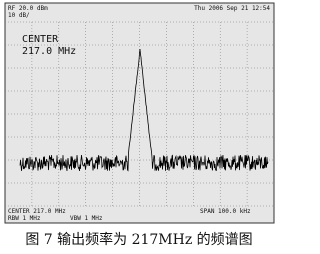 This screenshot has width=320, height=254. What do you see at coordinates (232, 8) in the screenshot?
I see `top-right: Thu 2006 Sep 21 12:54` at bounding box center [232, 8].